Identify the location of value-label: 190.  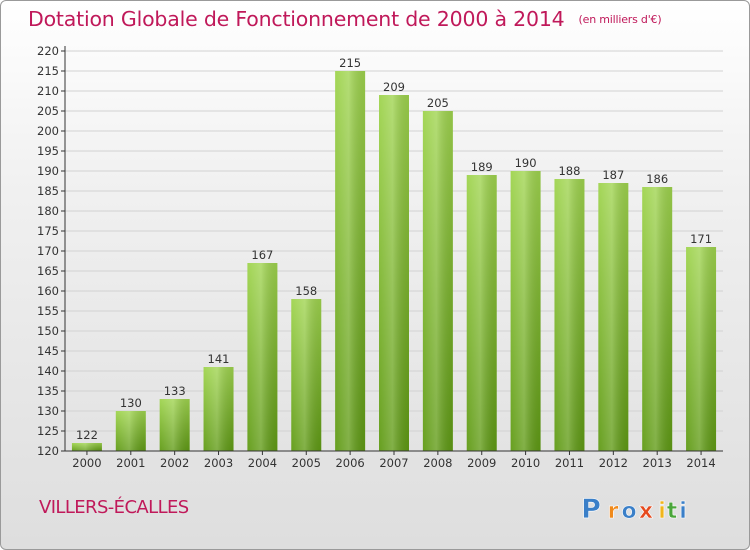
(526, 163).